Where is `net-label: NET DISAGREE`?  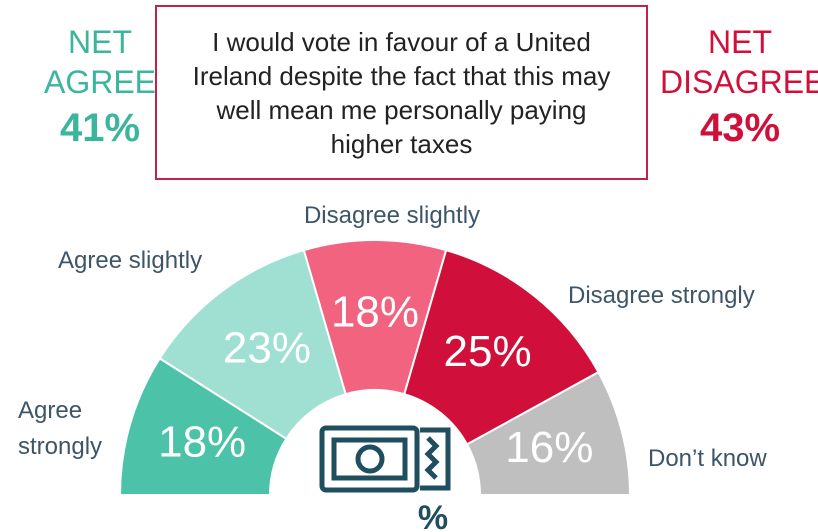 net-label: NET DISAGREE is located at coordinates (739, 62).